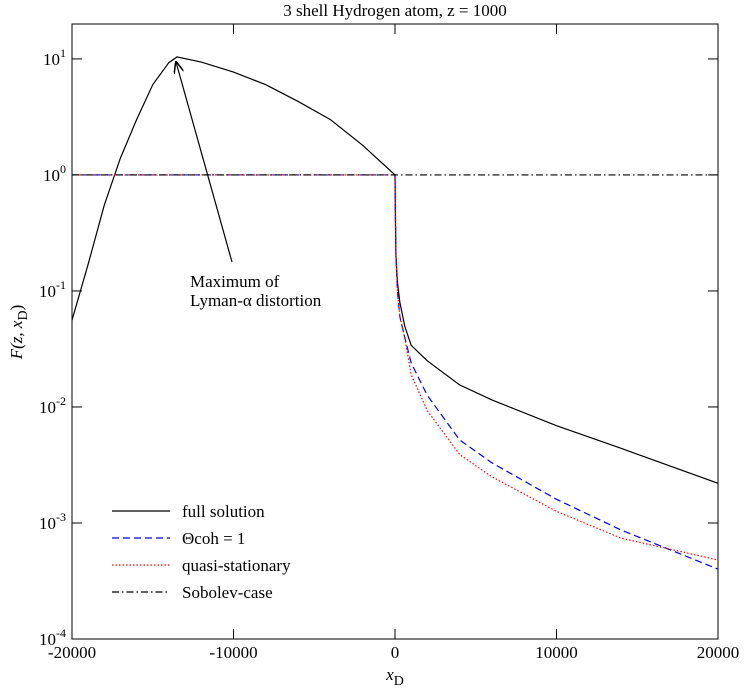 The width and height of the screenshot is (747, 688). Describe the element at coordinates (233, 652) in the screenshot. I see `x-tick-label: -10000` at that location.